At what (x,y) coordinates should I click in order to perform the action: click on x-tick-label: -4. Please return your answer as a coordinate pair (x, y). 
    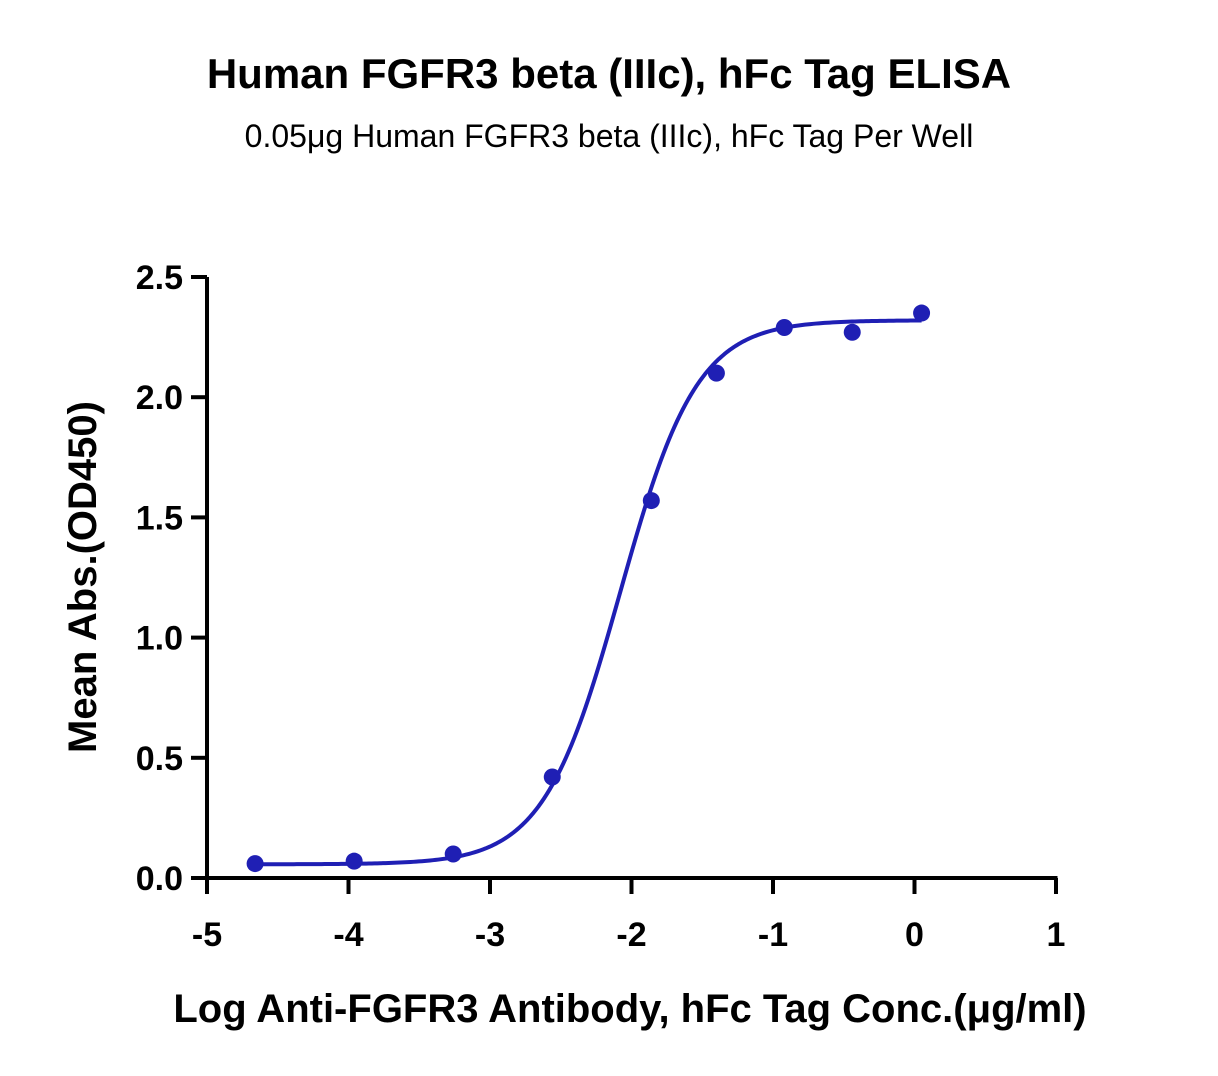
    Looking at the image, I should click on (348, 935).